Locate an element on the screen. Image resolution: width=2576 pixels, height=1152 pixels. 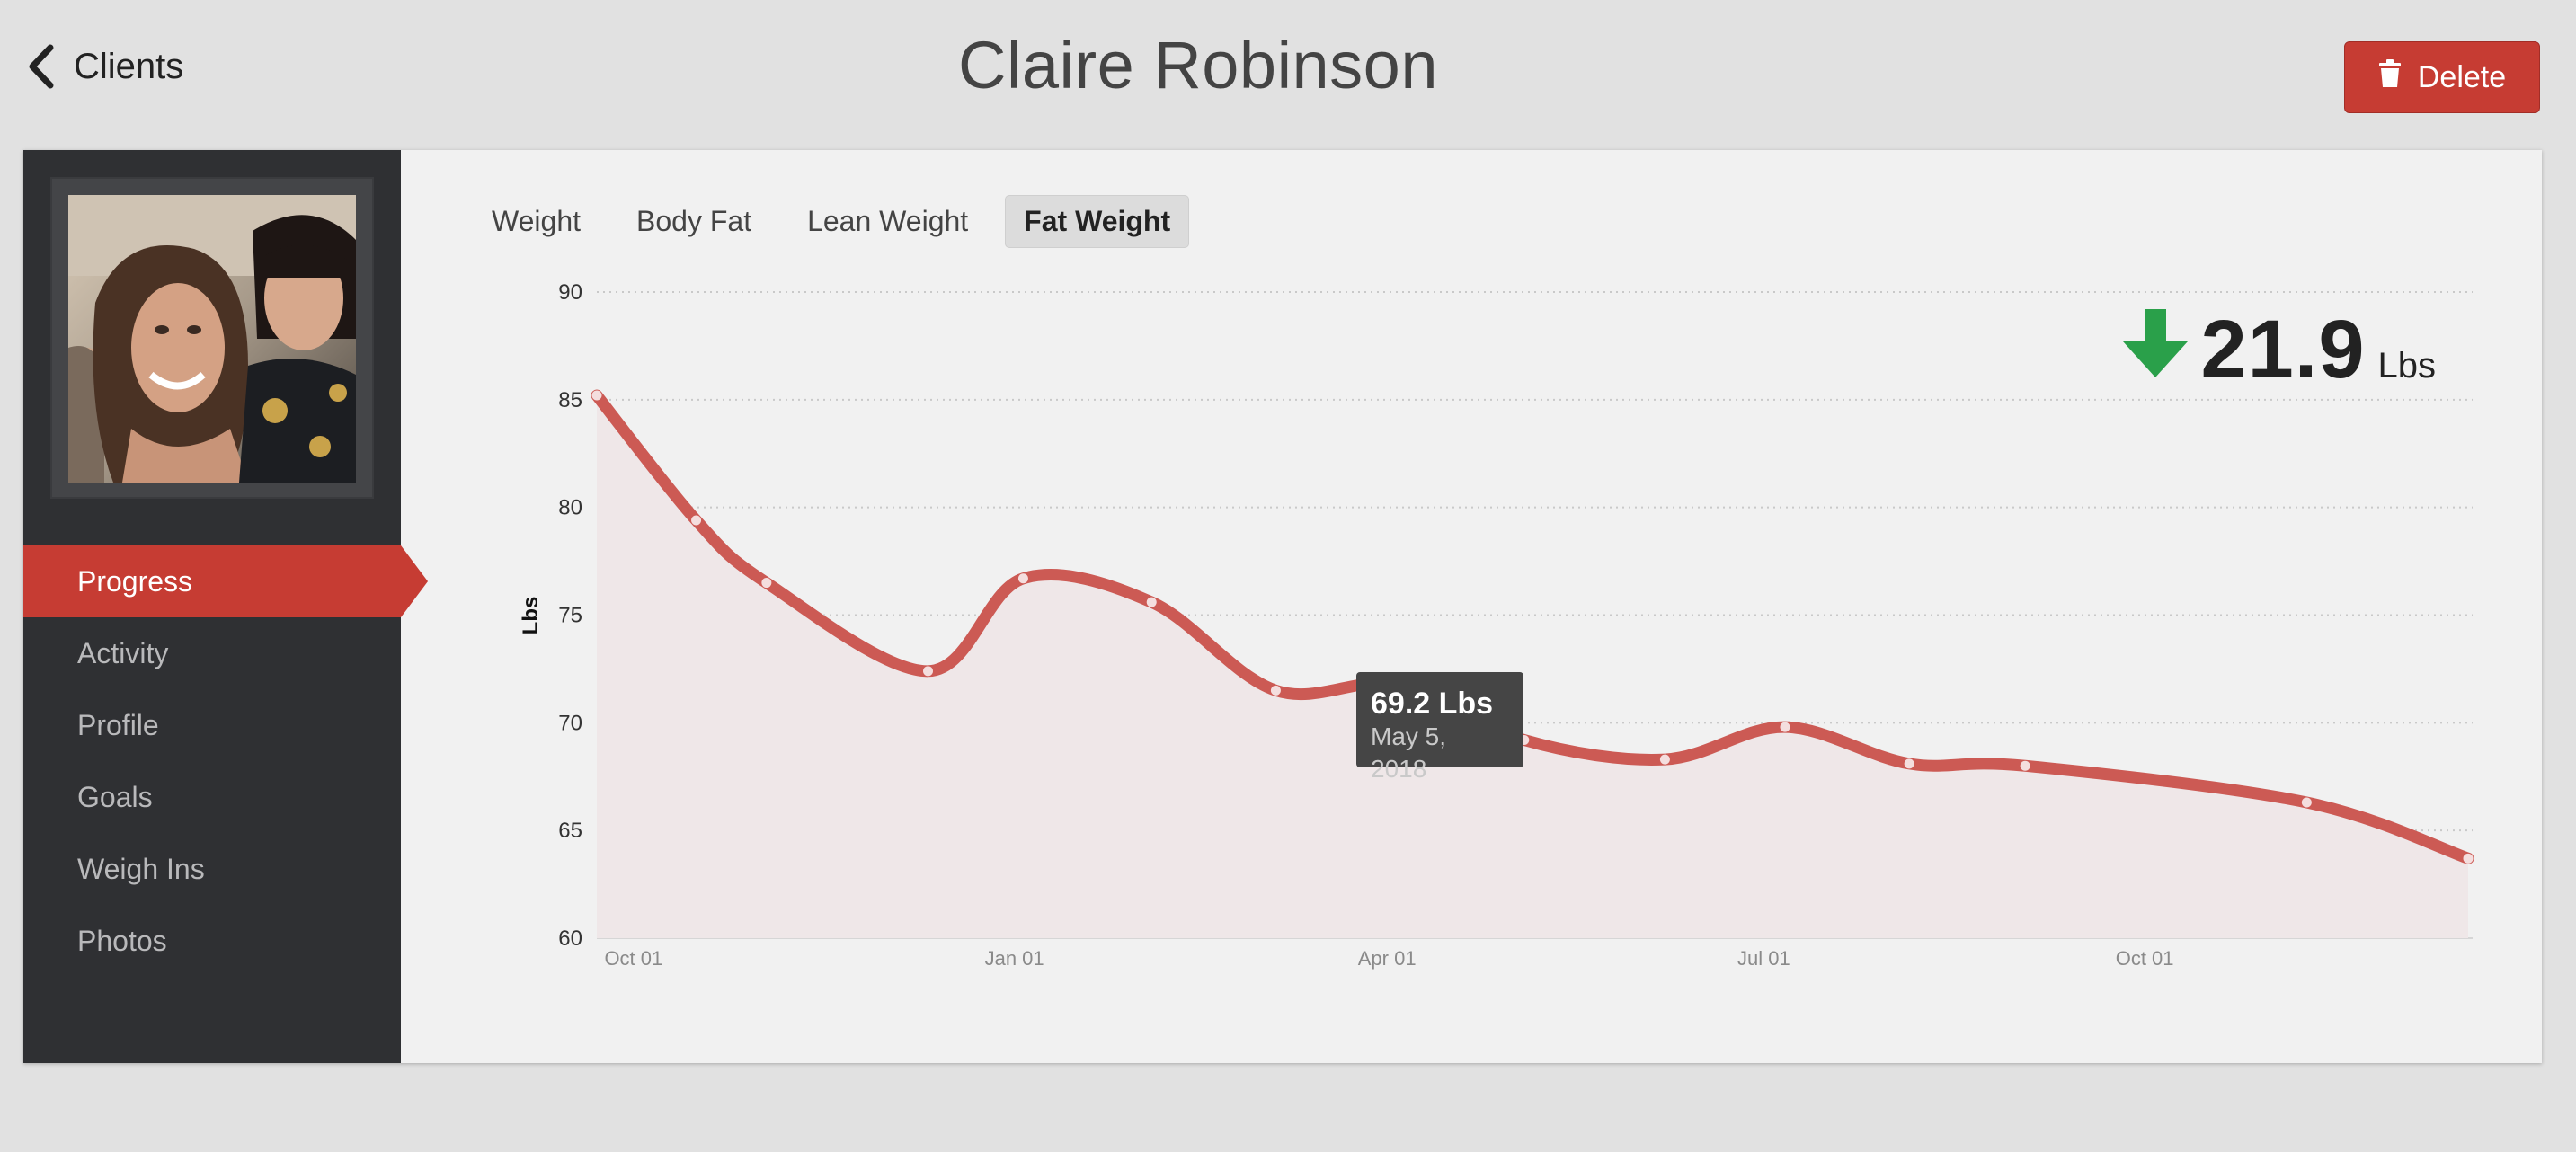
change-unit: Lbs is located at coordinates (2407, 366).